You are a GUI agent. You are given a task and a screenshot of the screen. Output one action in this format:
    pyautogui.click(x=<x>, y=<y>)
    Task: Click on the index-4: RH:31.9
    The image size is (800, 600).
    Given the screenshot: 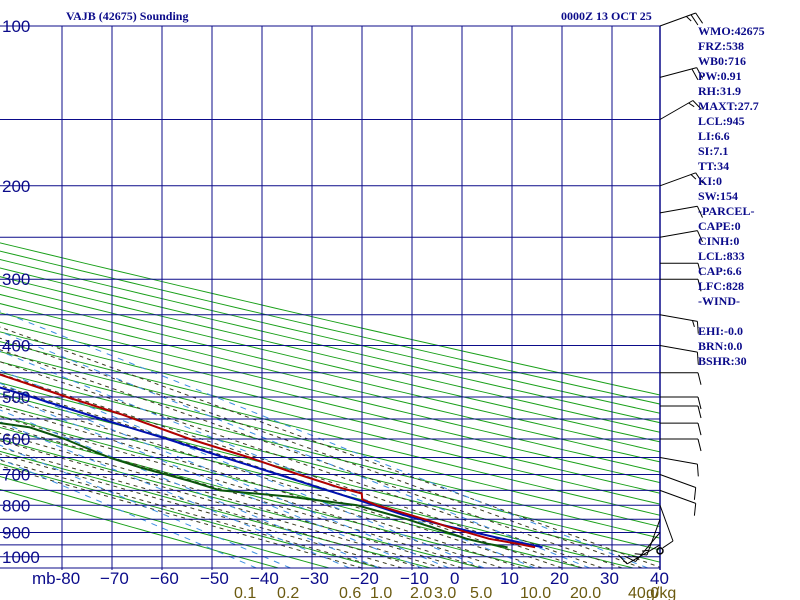 What is the action you would take?
    pyautogui.click(x=719, y=91)
    